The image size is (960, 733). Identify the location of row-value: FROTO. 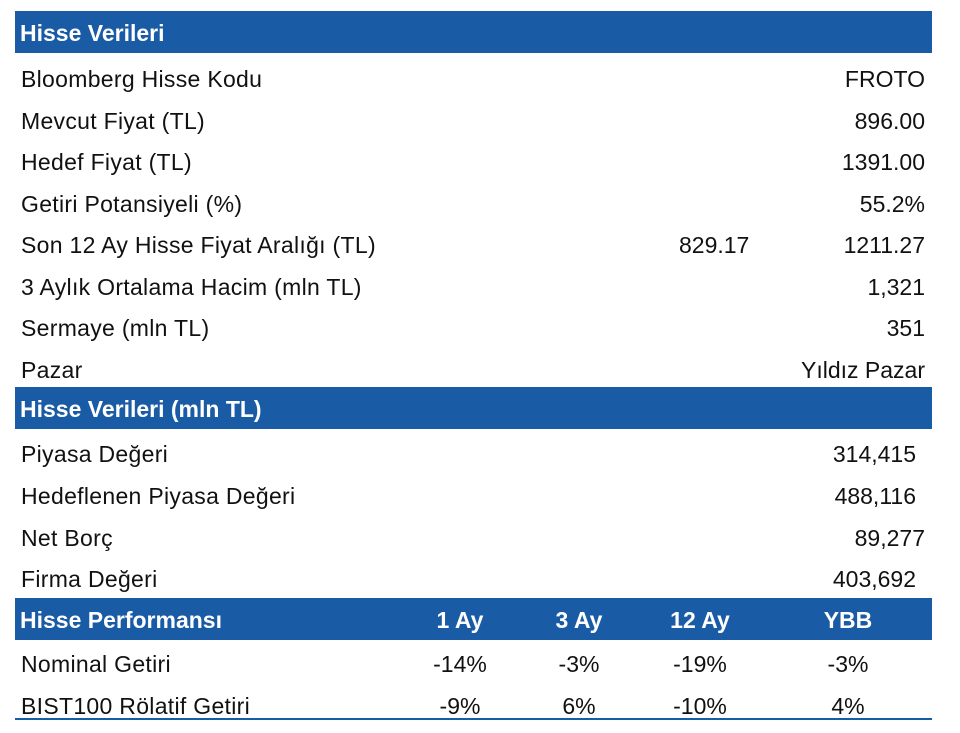
(884, 79).